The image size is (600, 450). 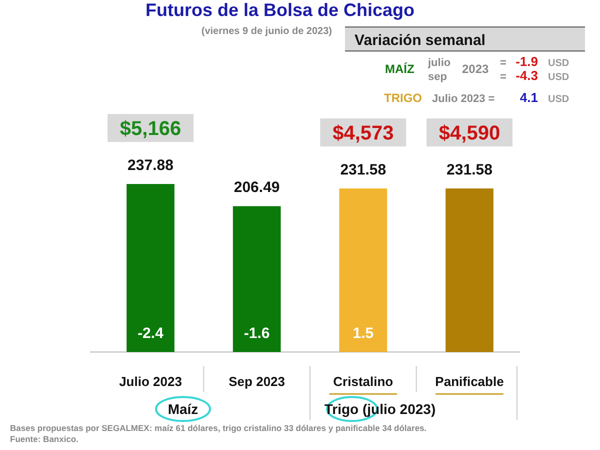 I want to click on text: julio, so click(x=439, y=63).